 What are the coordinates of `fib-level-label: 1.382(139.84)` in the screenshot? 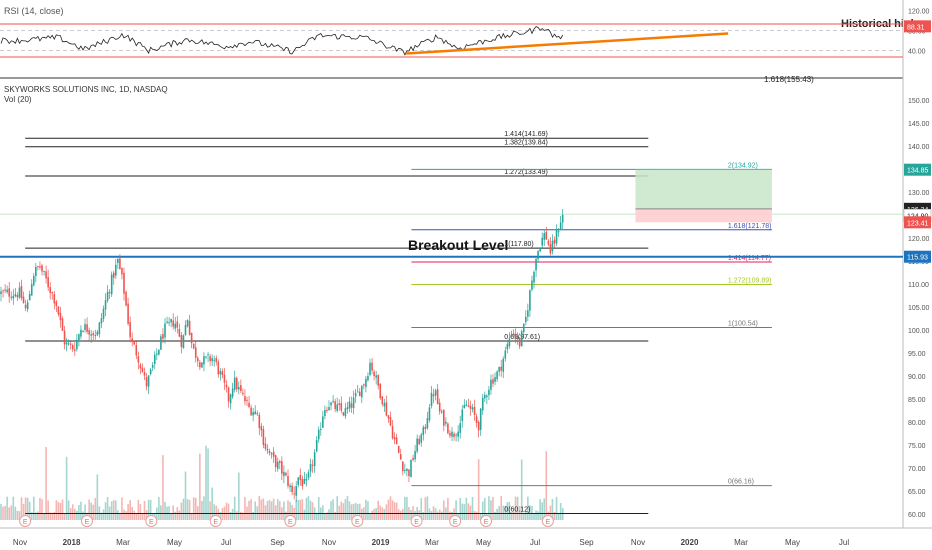 It's located at (526, 143).